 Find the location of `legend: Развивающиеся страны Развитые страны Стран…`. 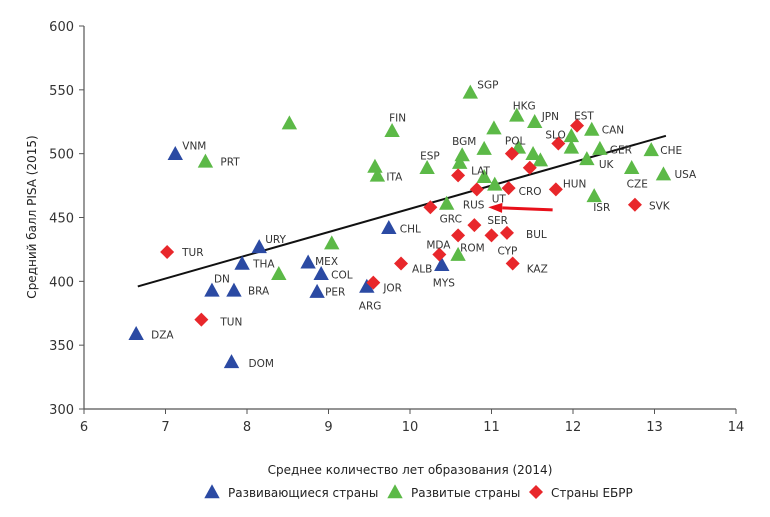

legend: Развивающиеся страны Развитые страны Стран… is located at coordinates (418, 492).